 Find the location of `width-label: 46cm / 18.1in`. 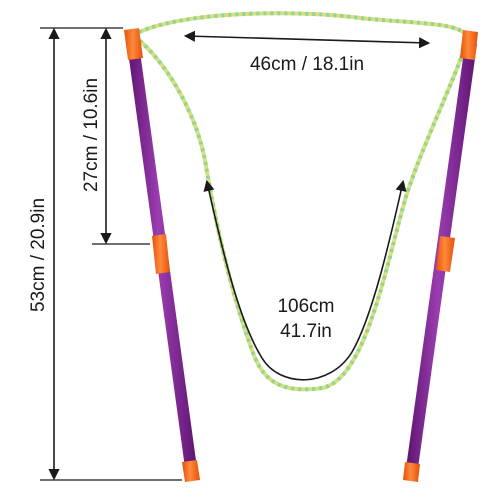

width-label: 46cm / 18.1in is located at coordinates (307, 64).